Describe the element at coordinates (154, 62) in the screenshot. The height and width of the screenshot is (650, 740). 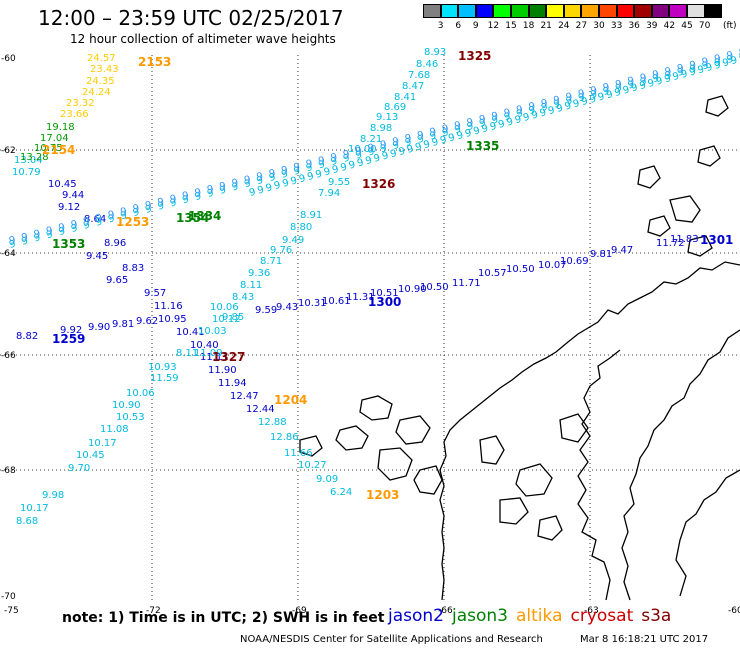
I see `pass-time-label: 2153` at that location.